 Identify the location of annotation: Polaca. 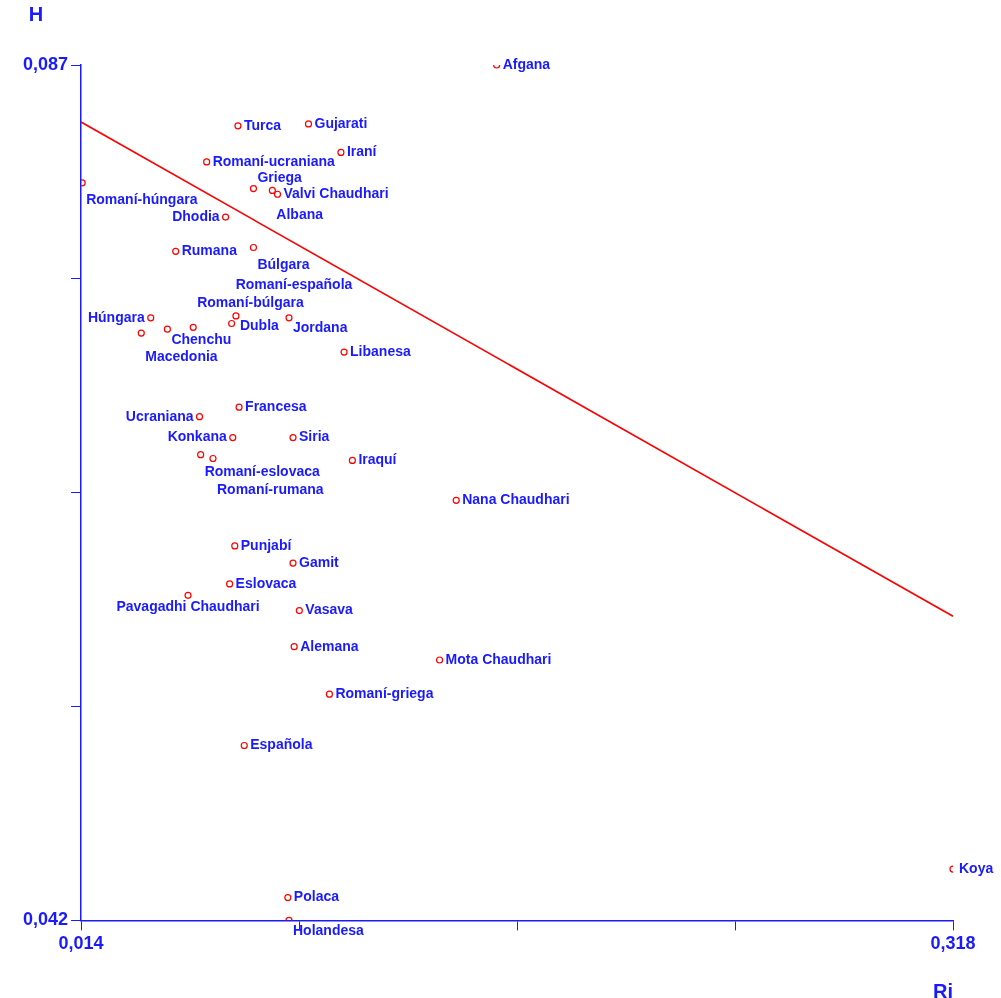
(316, 896).